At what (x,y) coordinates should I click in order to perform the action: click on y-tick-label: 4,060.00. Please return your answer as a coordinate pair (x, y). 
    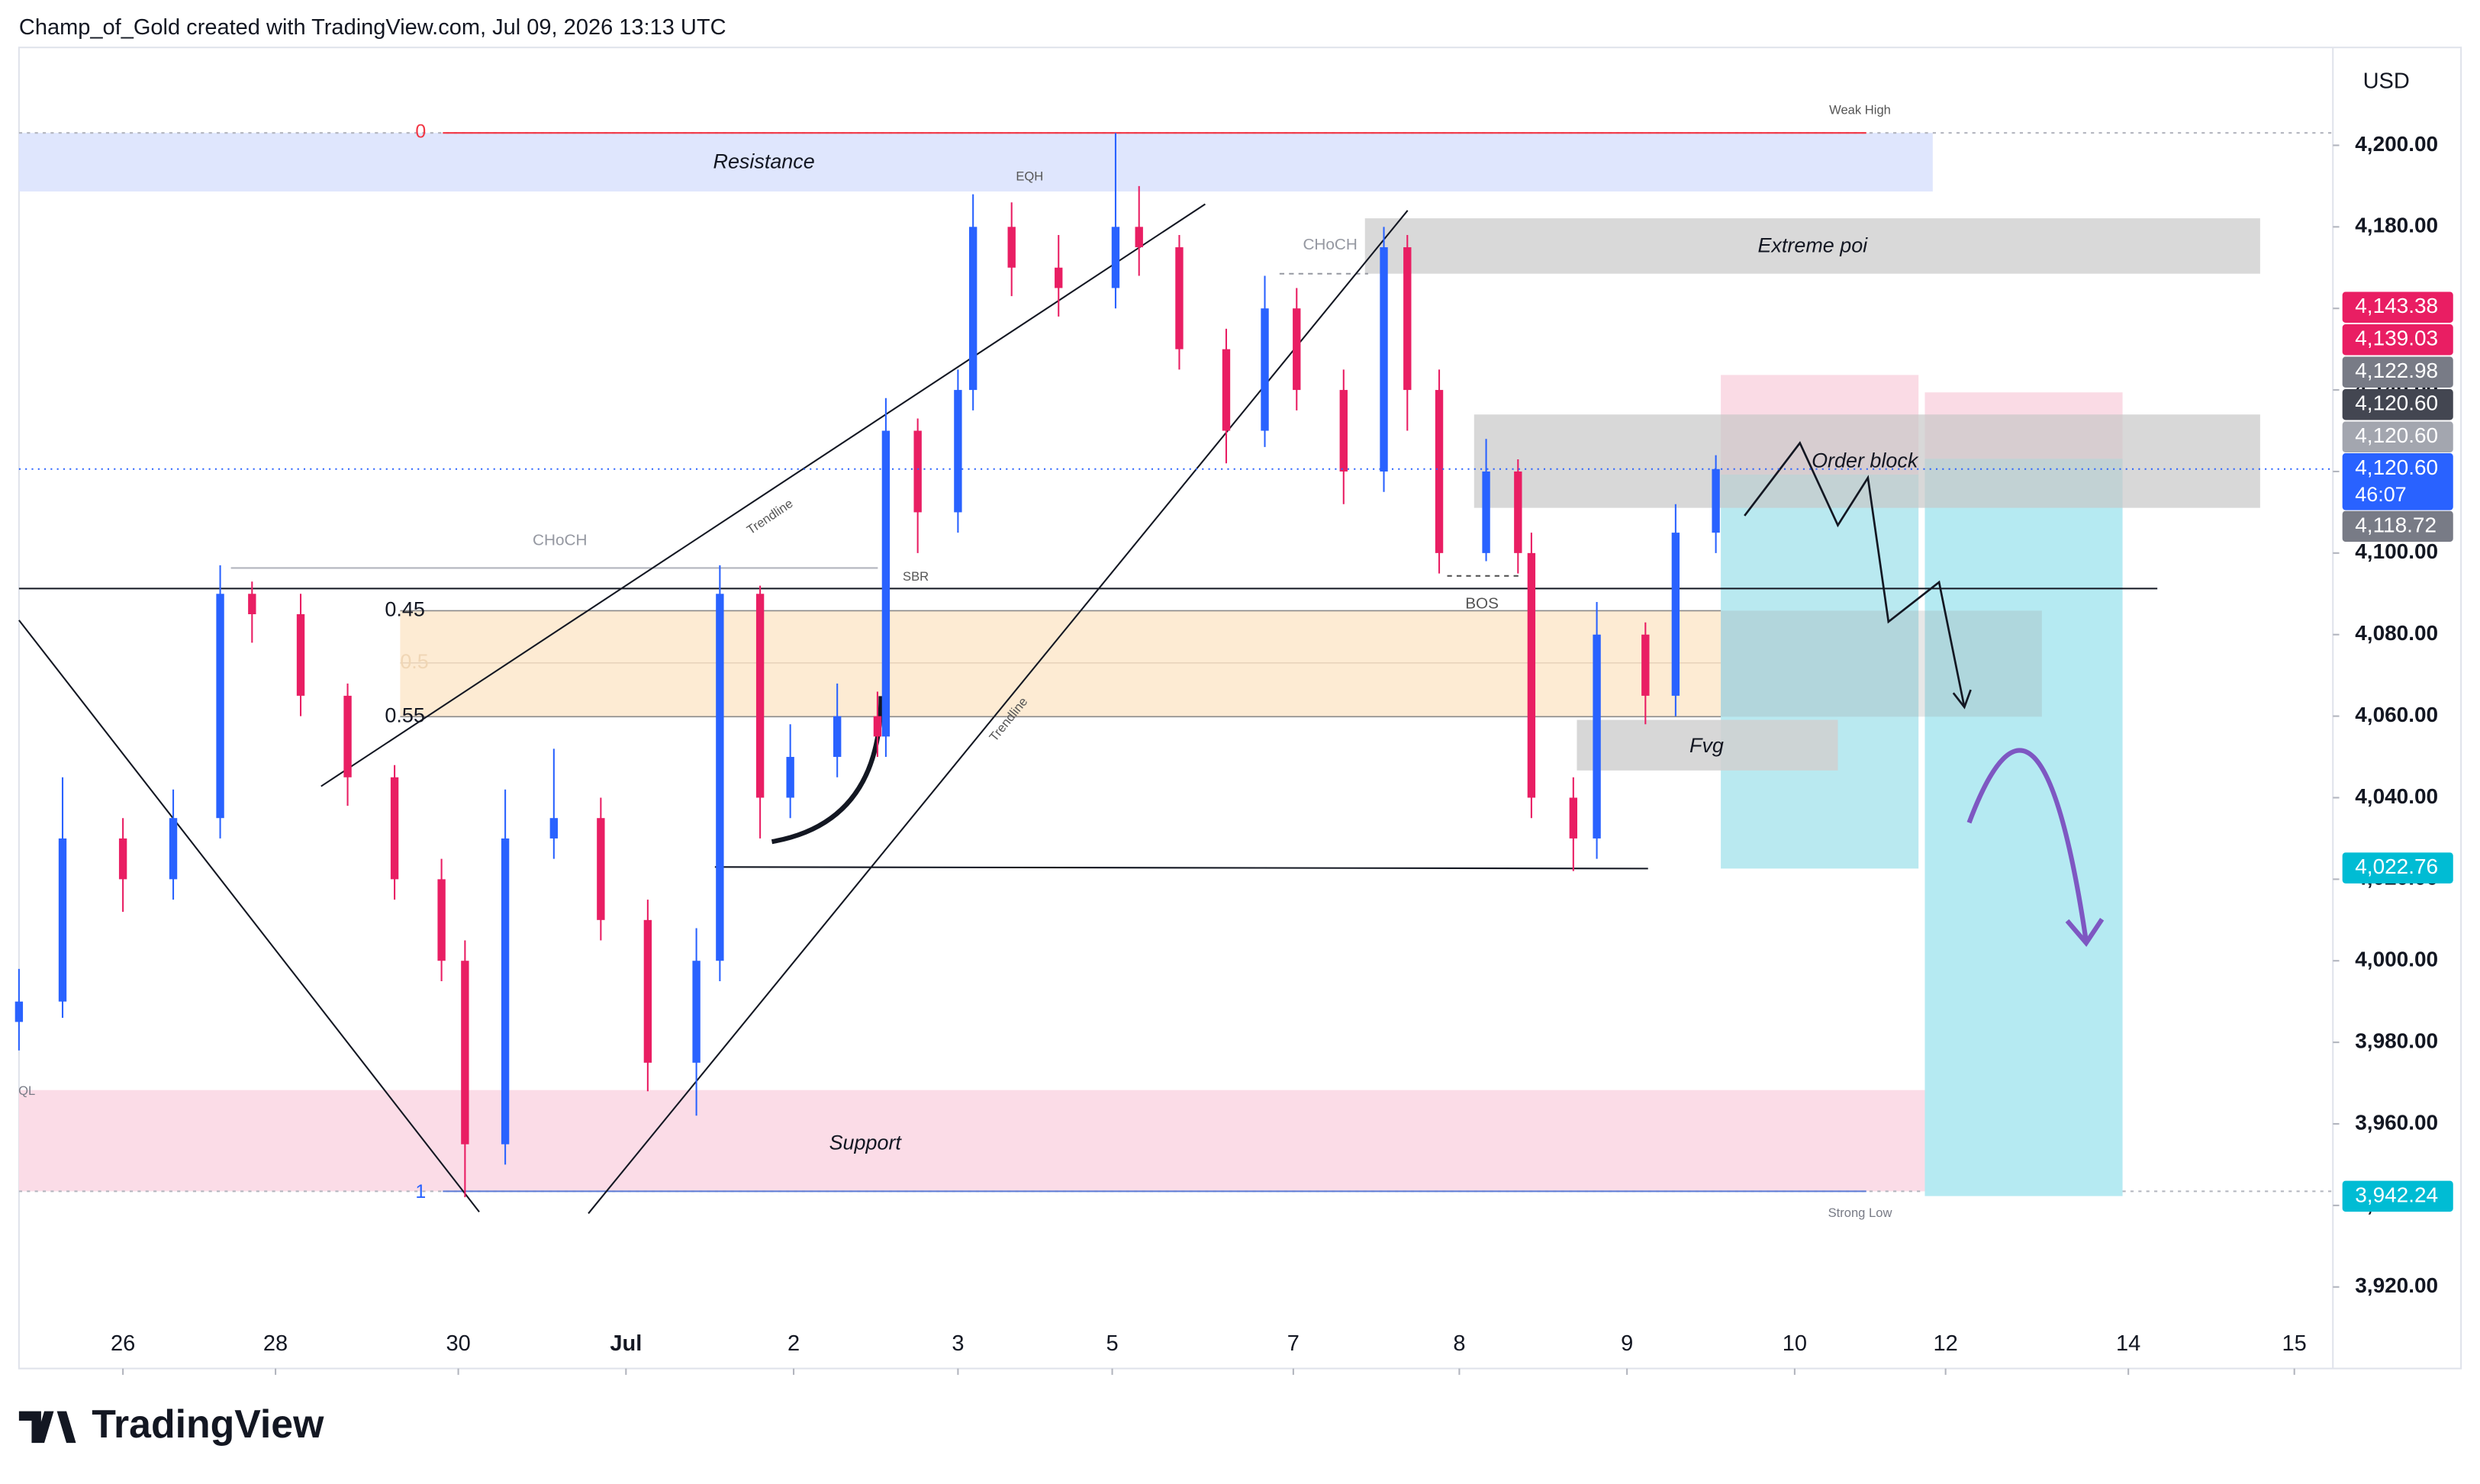
    Looking at the image, I should click on (2396, 714).